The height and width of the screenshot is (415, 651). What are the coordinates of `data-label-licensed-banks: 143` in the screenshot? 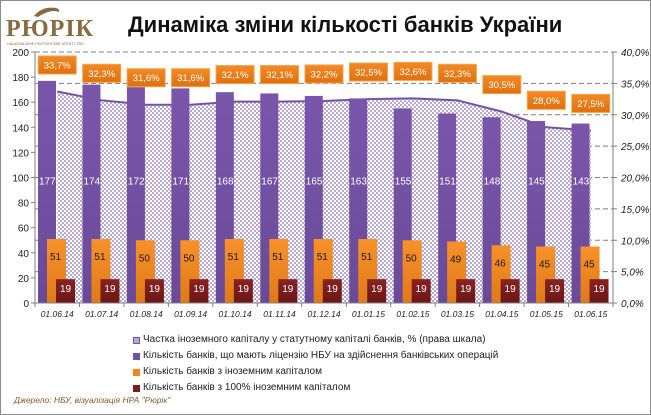 It's located at (581, 182).